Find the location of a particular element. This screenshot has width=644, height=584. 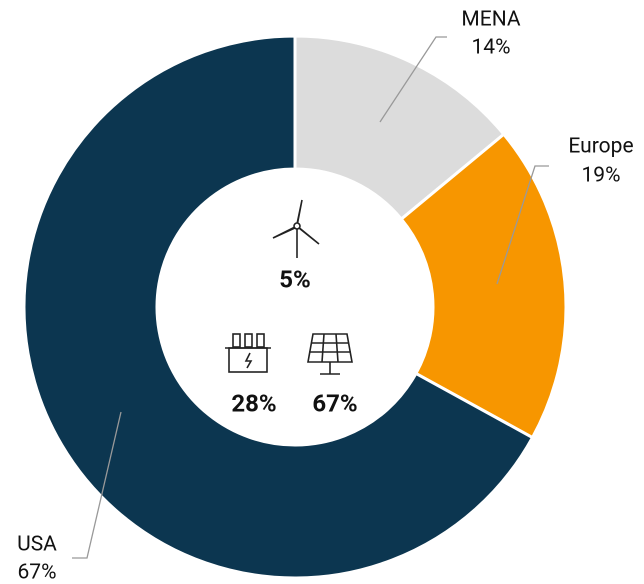

slice-name: Europe is located at coordinates (600, 147).